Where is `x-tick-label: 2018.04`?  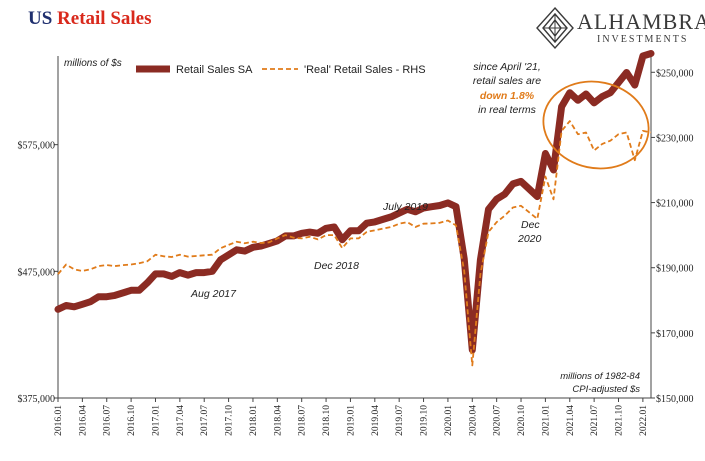
x-tick-label: 2018.04 is located at coordinates (278, 420).